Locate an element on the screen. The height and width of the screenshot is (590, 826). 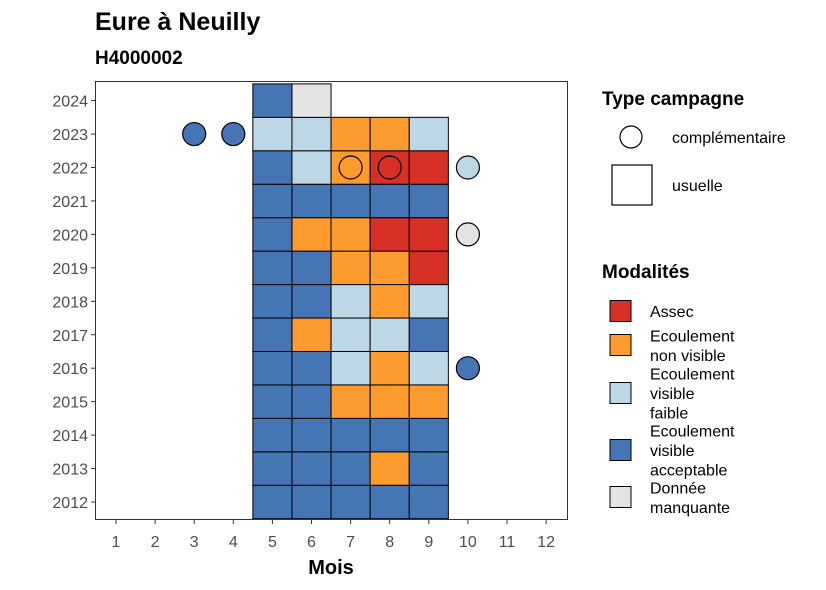
legend-square-key is located at coordinates (632, 185).